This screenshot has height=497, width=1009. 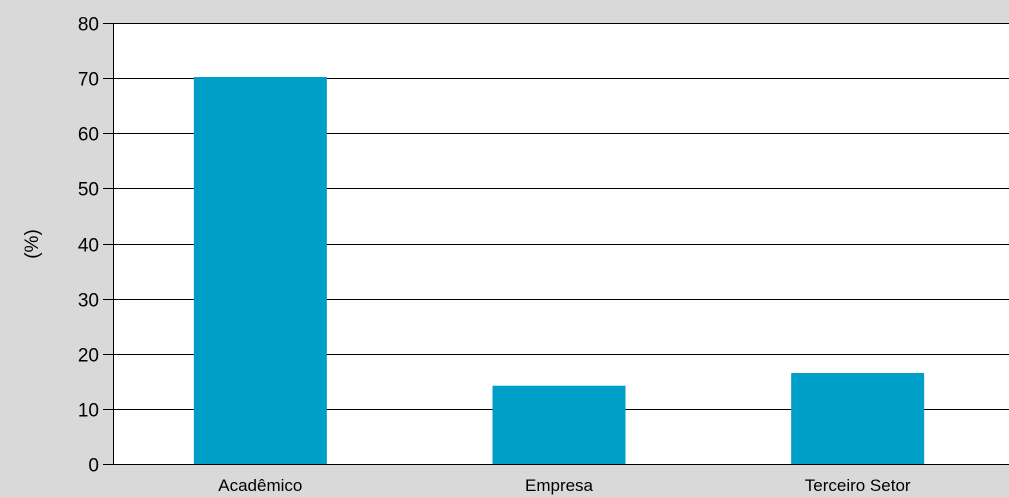 I want to click on bar-terceiro-setor, so click(x=858, y=418).